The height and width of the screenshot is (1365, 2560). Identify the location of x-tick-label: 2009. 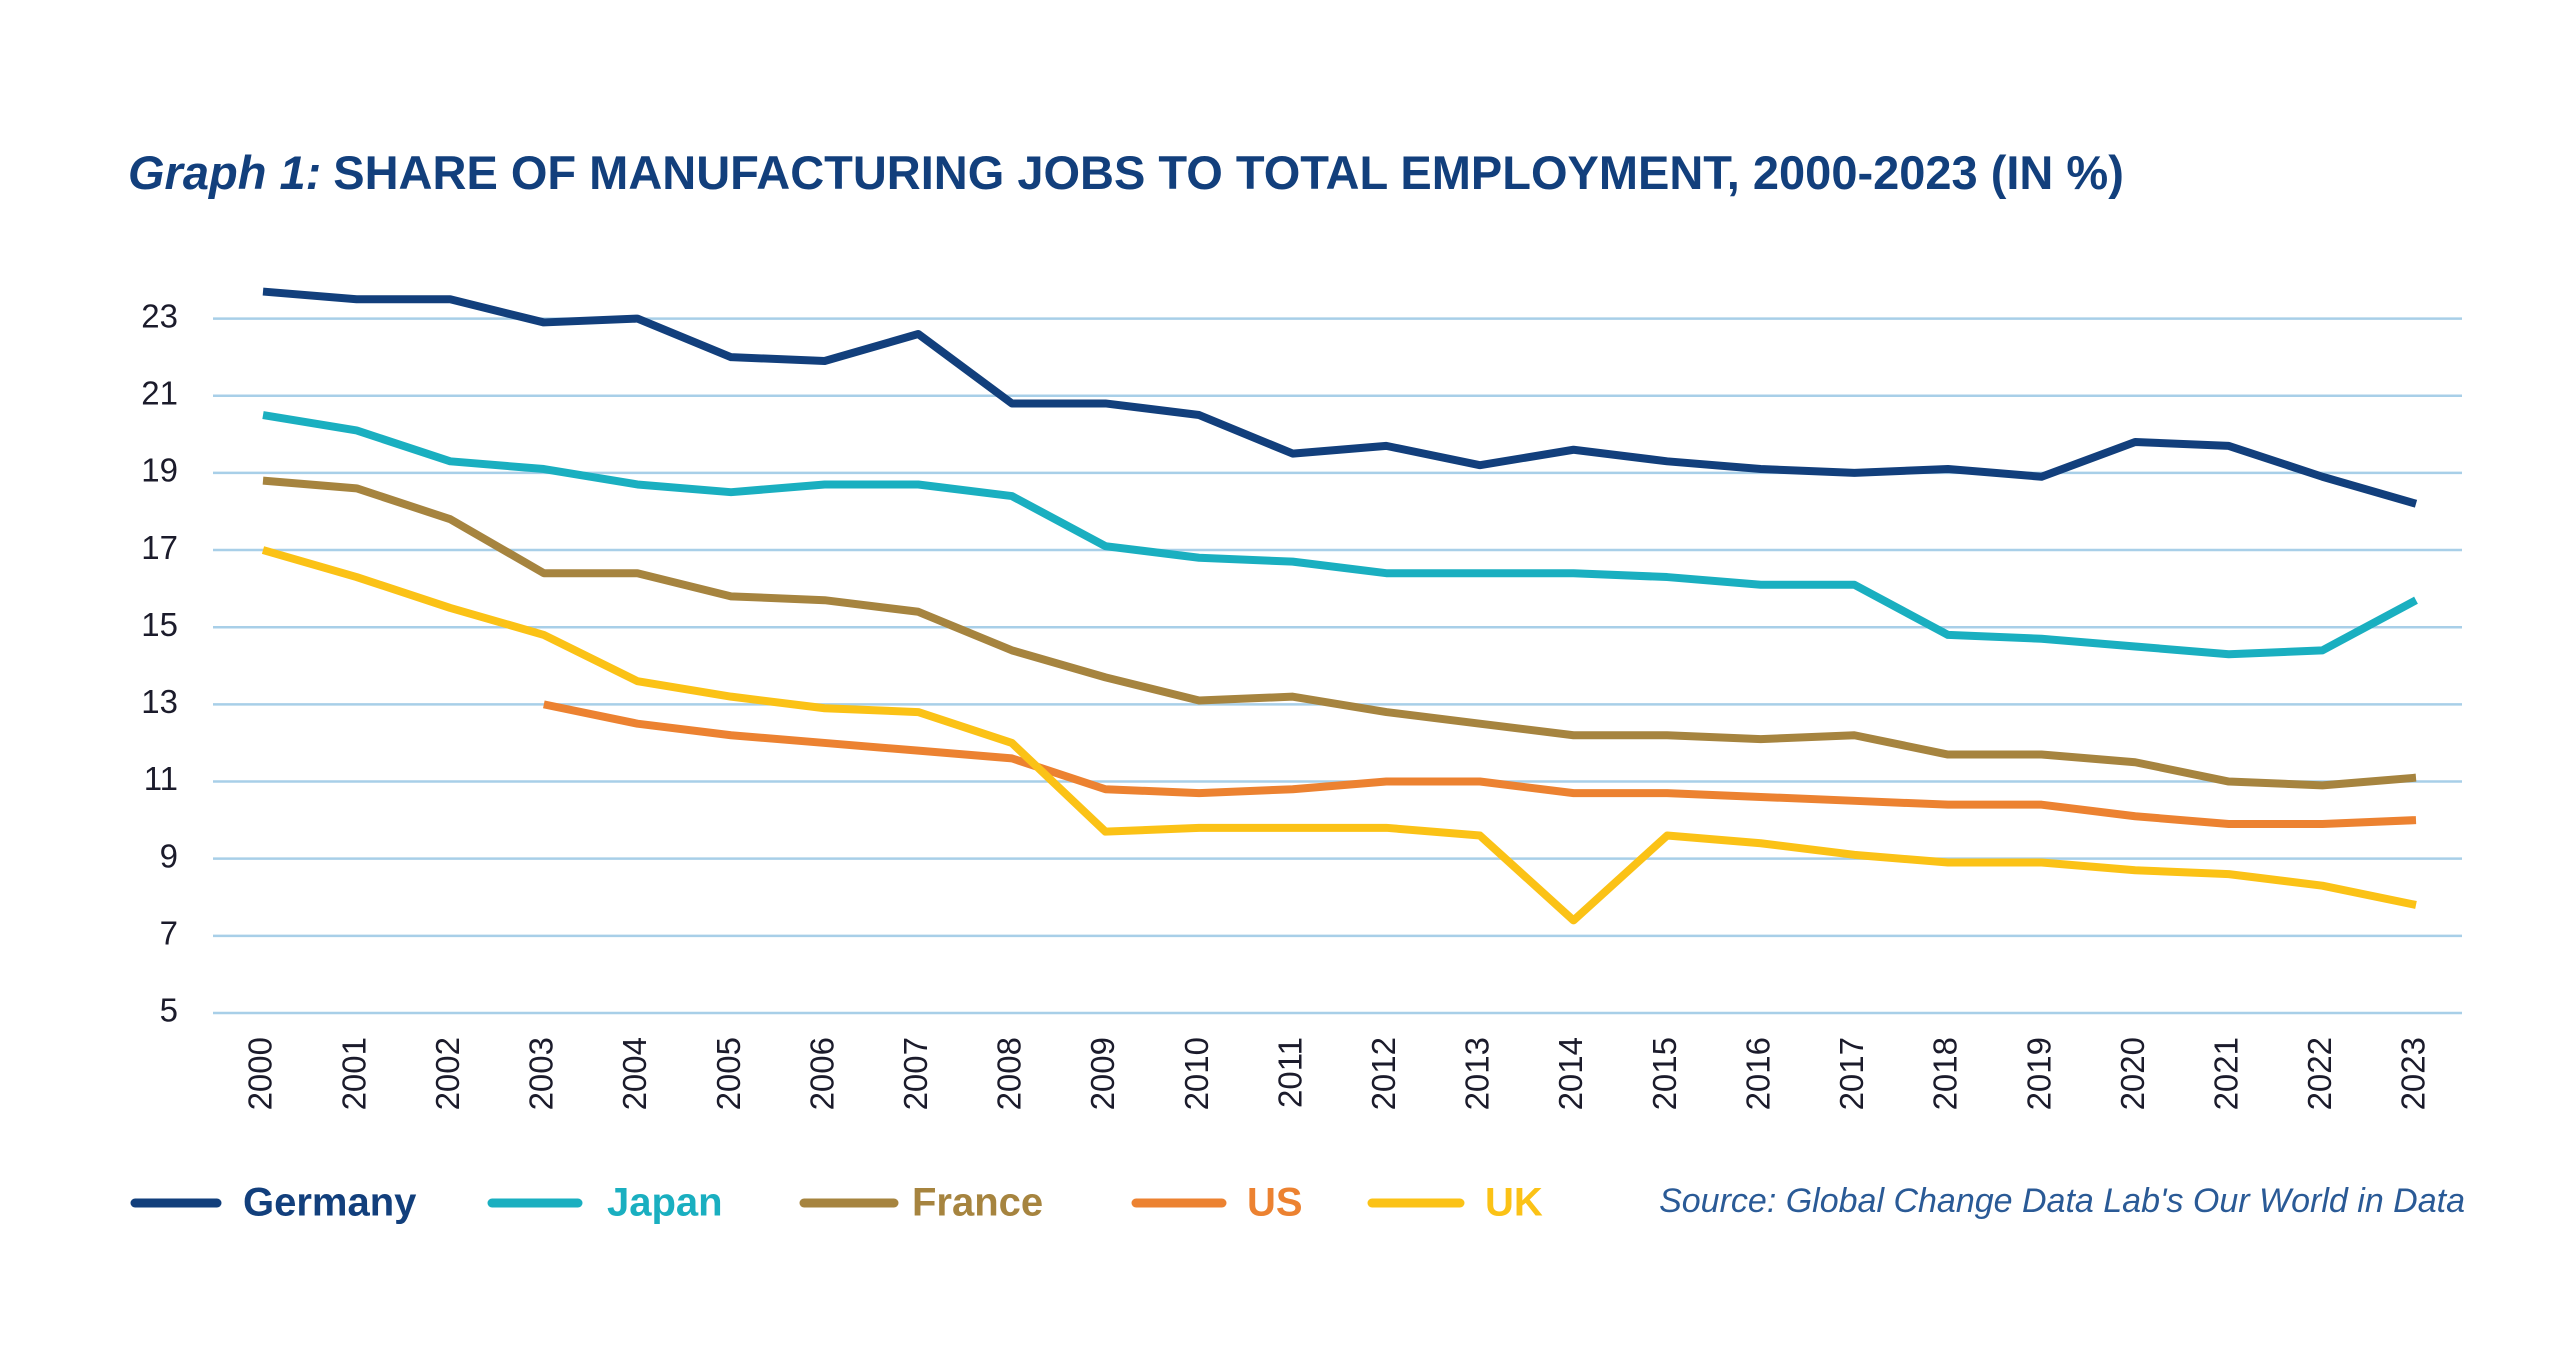
(1102, 1073).